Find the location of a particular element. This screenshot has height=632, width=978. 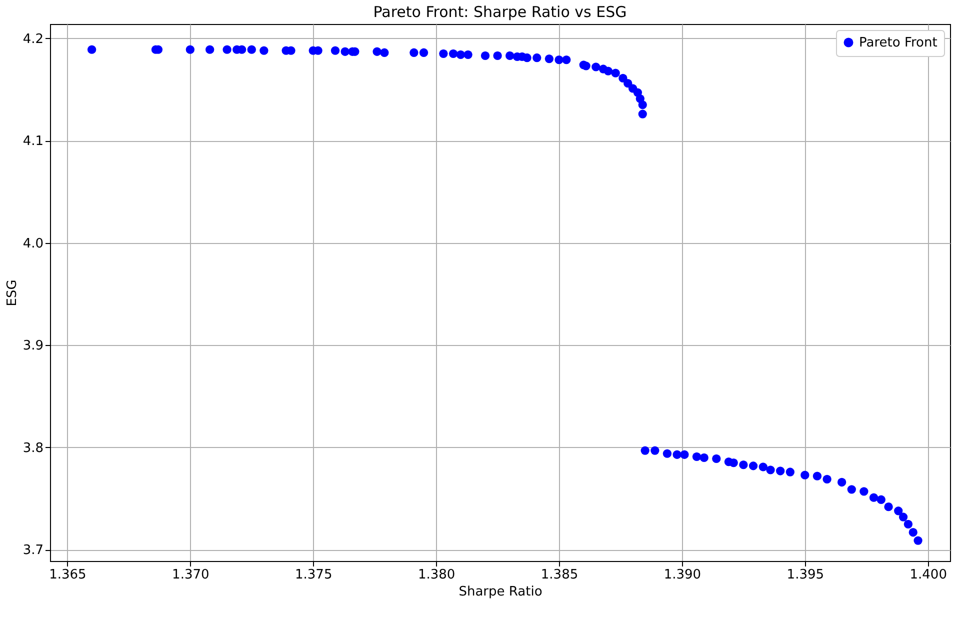

y-tick-label: 3.8 is located at coordinates (33, 448).